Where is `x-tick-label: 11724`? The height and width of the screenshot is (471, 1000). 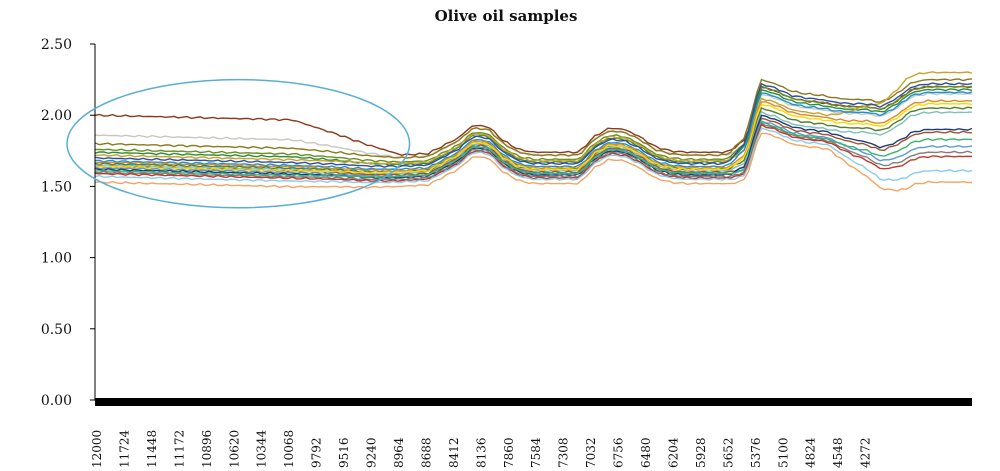
x-tick-label: 11724 is located at coordinates (124, 448).